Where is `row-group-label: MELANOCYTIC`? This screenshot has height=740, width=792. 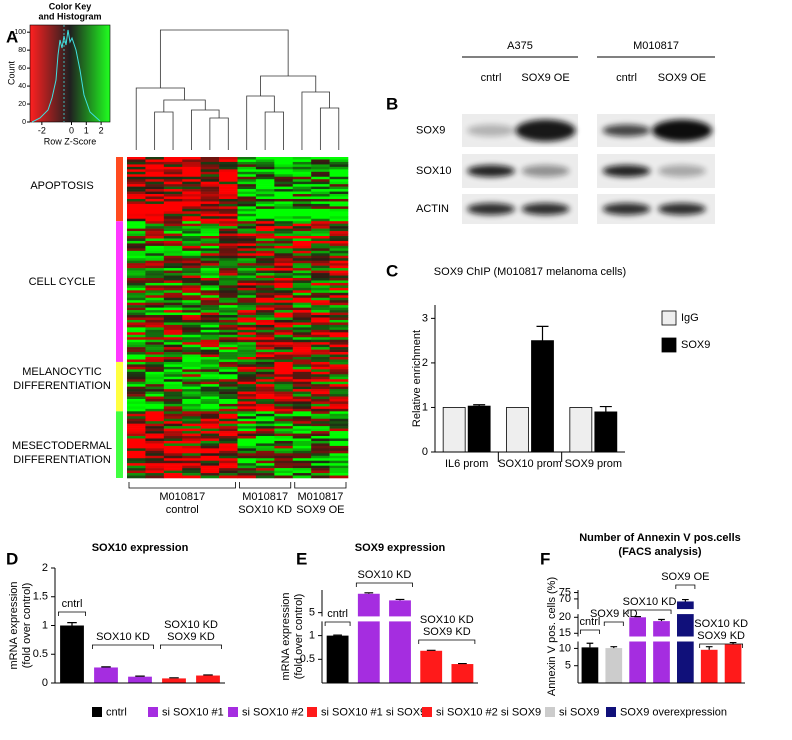
row-group-label: MELANOCYTIC is located at coordinates (62, 372).